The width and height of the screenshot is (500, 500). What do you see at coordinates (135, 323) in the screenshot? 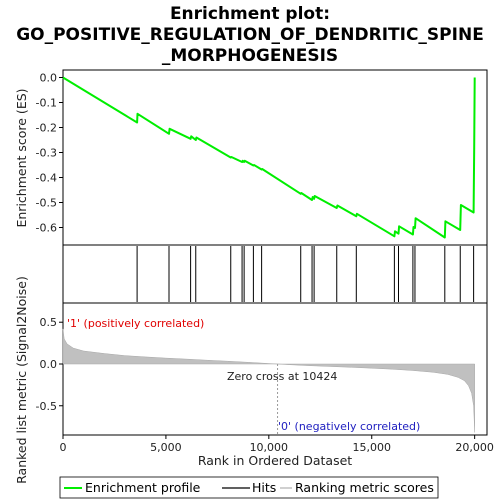
I see `positive-correlated-label: '1' (positively correlated)` at bounding box center [135, 323].